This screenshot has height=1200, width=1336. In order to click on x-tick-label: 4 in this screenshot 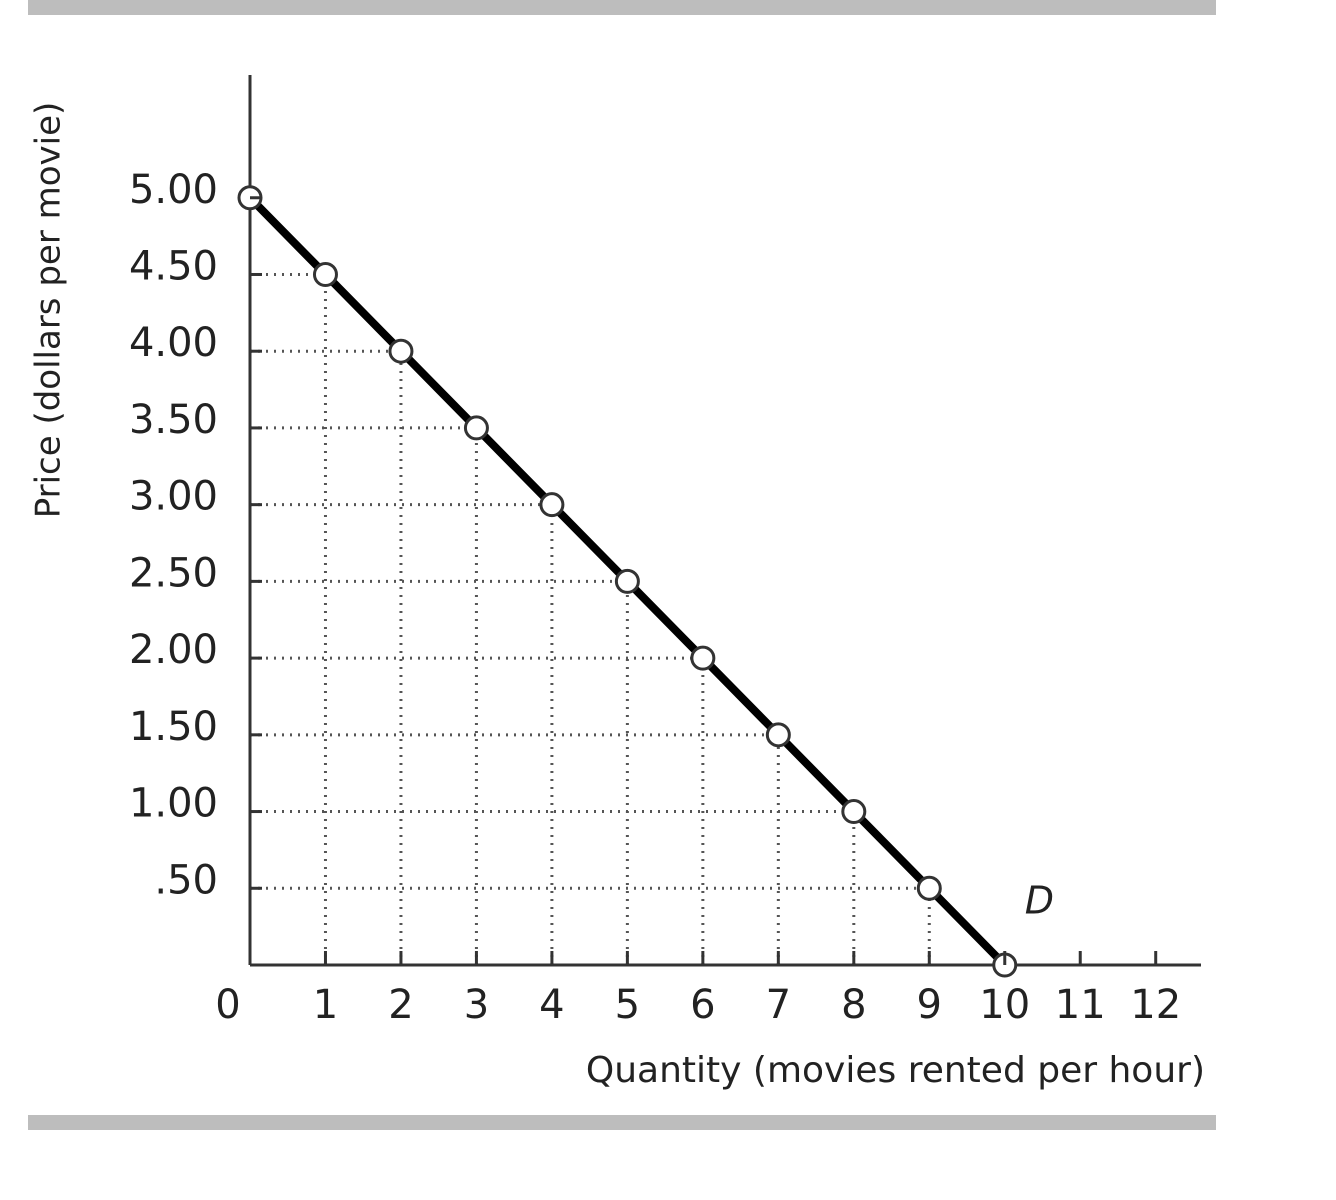, I will do `click(551, 1005)`.